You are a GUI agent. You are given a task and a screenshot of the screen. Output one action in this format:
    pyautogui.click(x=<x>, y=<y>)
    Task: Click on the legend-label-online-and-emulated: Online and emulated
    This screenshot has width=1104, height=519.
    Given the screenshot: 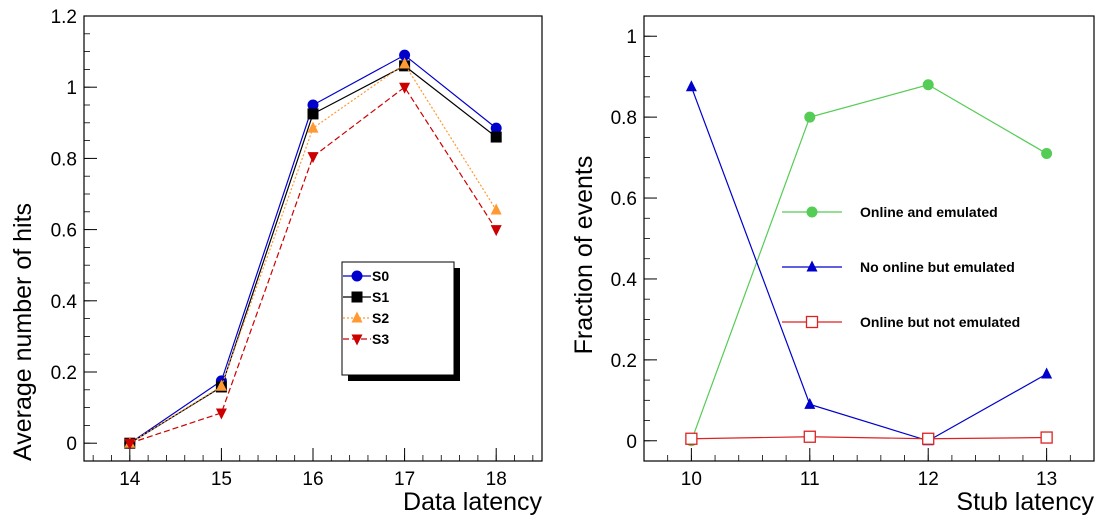 What is the action you would take?
    pyautogui.click(x=929, y=212)
    